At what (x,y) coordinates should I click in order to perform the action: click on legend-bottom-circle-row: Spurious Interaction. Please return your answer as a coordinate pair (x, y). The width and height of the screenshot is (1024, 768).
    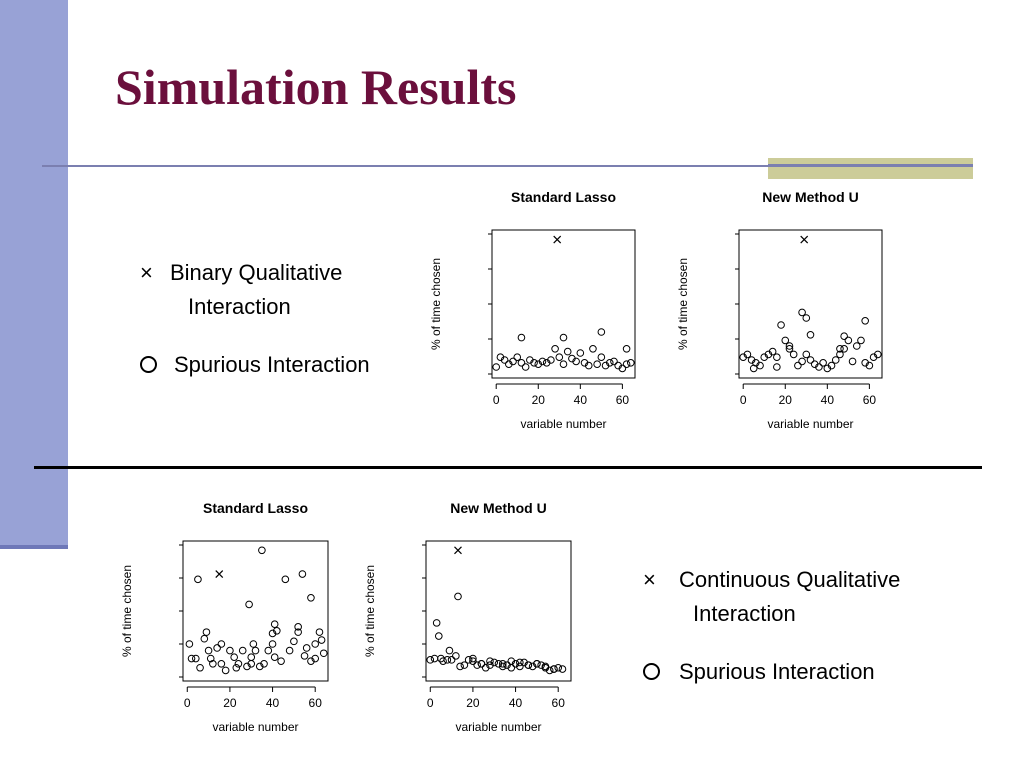
    Looking at the image, I should click on (759, 672).